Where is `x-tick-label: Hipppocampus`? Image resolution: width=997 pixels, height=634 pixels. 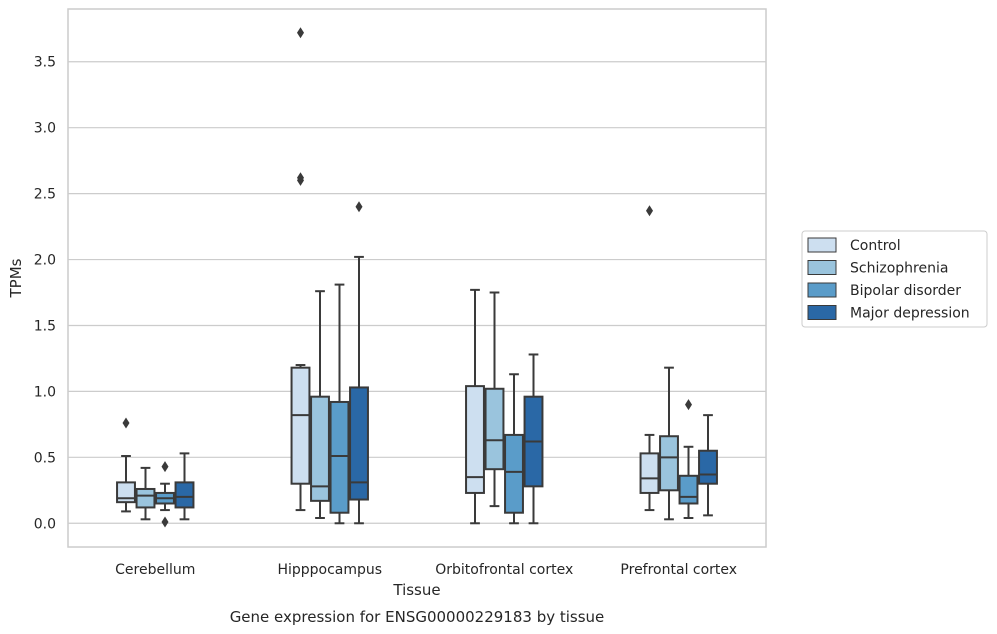
x-tick-label: Hipppocampus is located at coordinates (329, 570).